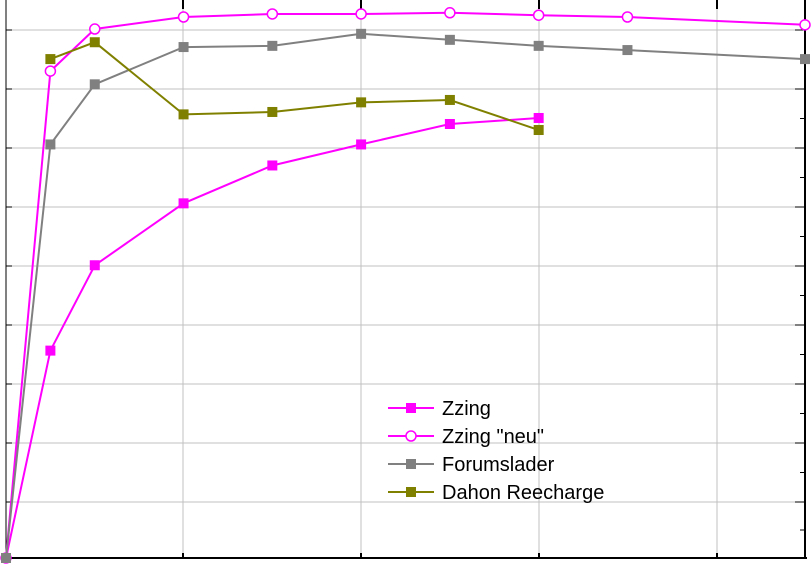 This screenshot has width=811, height=567. Describe the element at coordinates (493, 437) in the screenshot. I see `legend-label: Zzing "neu"` at that location.